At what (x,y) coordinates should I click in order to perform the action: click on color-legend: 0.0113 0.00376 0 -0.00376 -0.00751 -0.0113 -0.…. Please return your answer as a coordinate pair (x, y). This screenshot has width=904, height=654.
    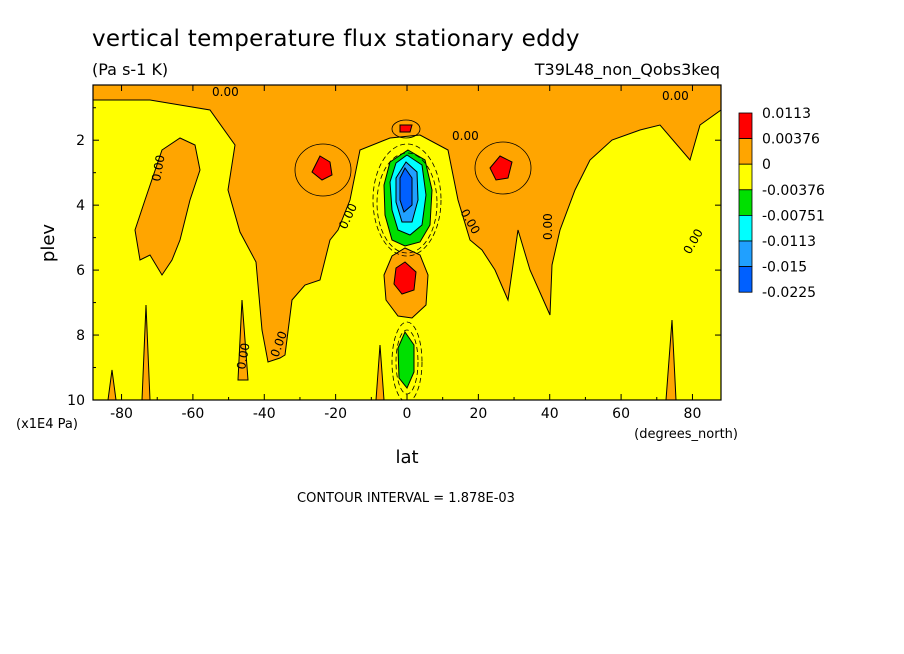
    Looking at the image, I should click on (781, 203).